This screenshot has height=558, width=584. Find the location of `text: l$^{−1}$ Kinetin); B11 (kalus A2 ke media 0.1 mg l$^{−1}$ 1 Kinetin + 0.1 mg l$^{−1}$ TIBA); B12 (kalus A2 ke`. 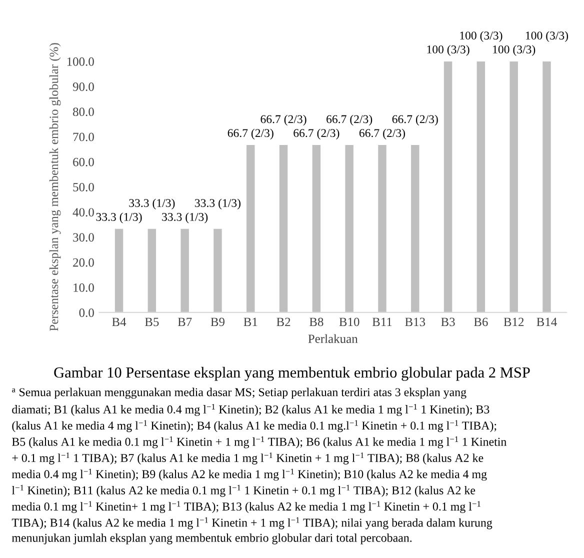

text: l$^{−1}$ Kinetin); B11 (kalus A2 ke media 0.1 mg l$^{−1}$ 1 Kinetin + 0.1 mg l$^{−1}$ TIBA); B12 (kalus A2 ke is located at coordinates (244, 490).